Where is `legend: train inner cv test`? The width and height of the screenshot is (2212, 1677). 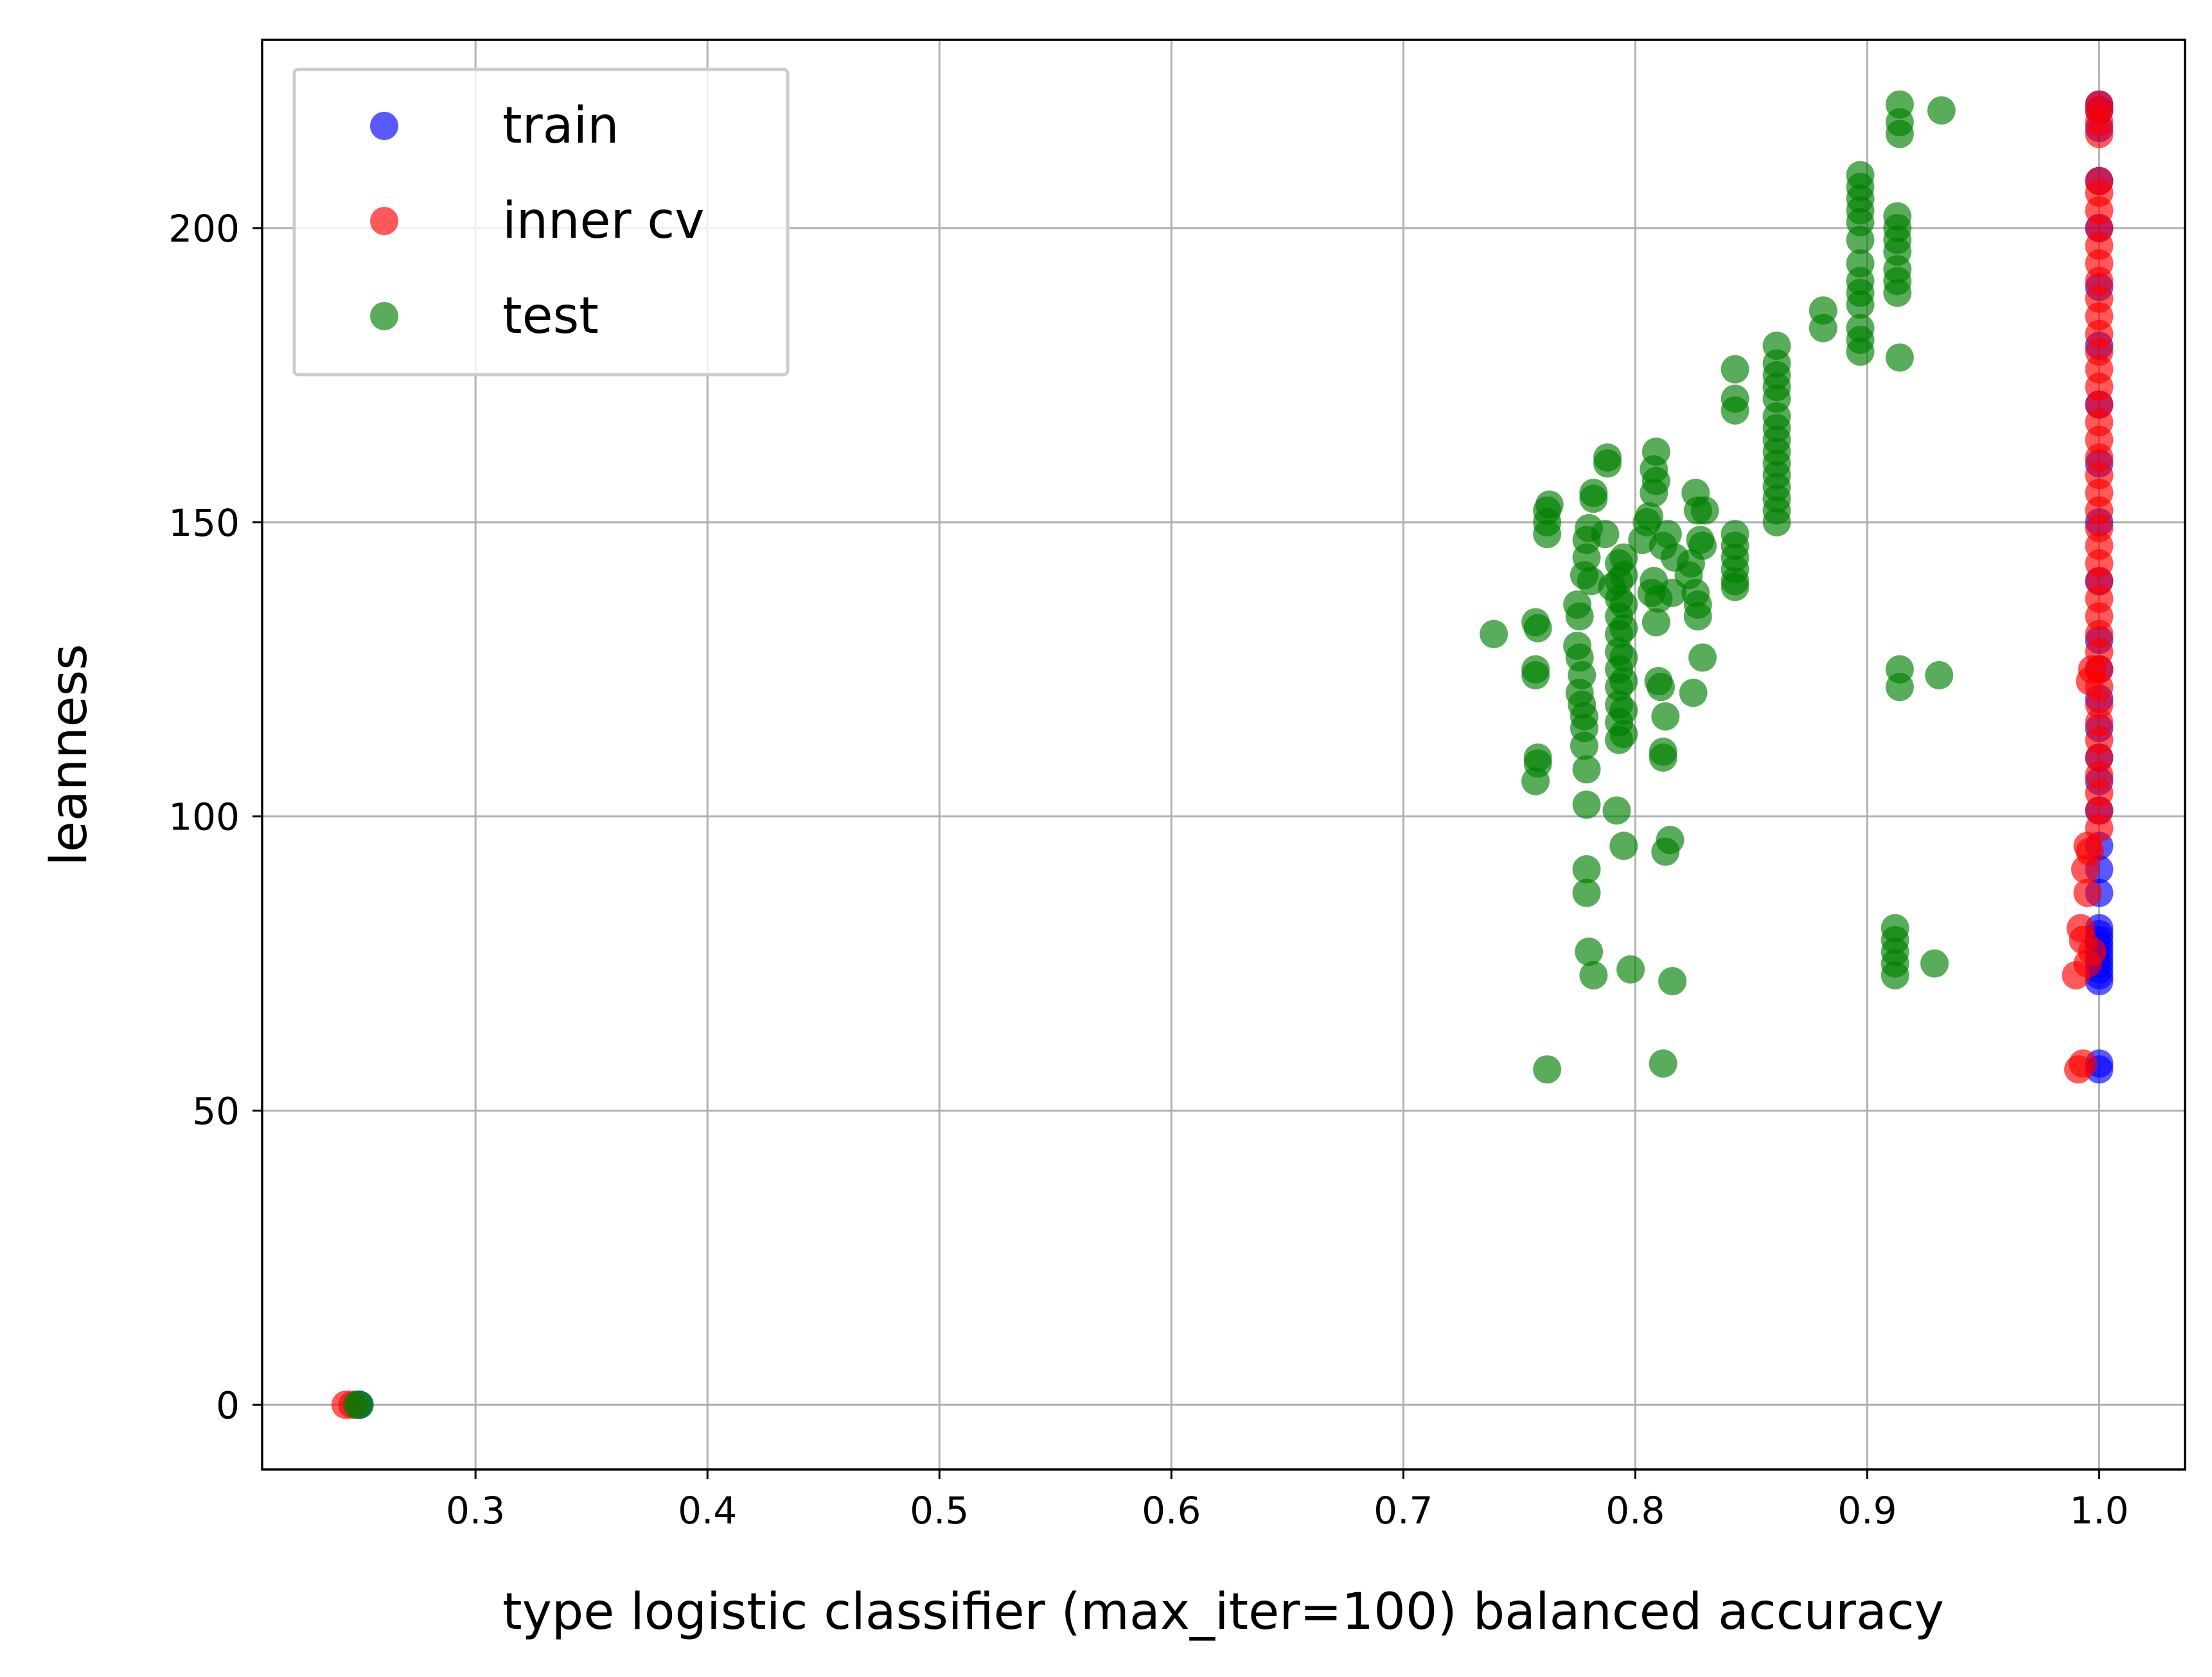
legend: train inner cv test is located at coordinates (541, 222).